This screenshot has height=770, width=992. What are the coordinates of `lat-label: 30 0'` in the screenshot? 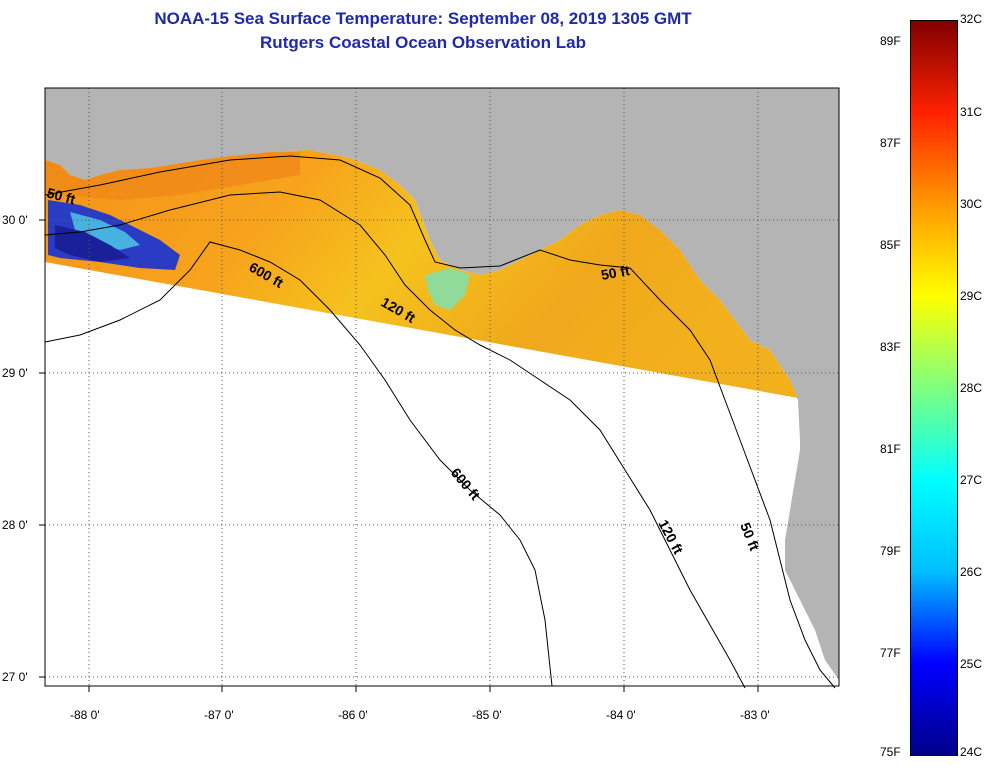 It's located at (15, 220).